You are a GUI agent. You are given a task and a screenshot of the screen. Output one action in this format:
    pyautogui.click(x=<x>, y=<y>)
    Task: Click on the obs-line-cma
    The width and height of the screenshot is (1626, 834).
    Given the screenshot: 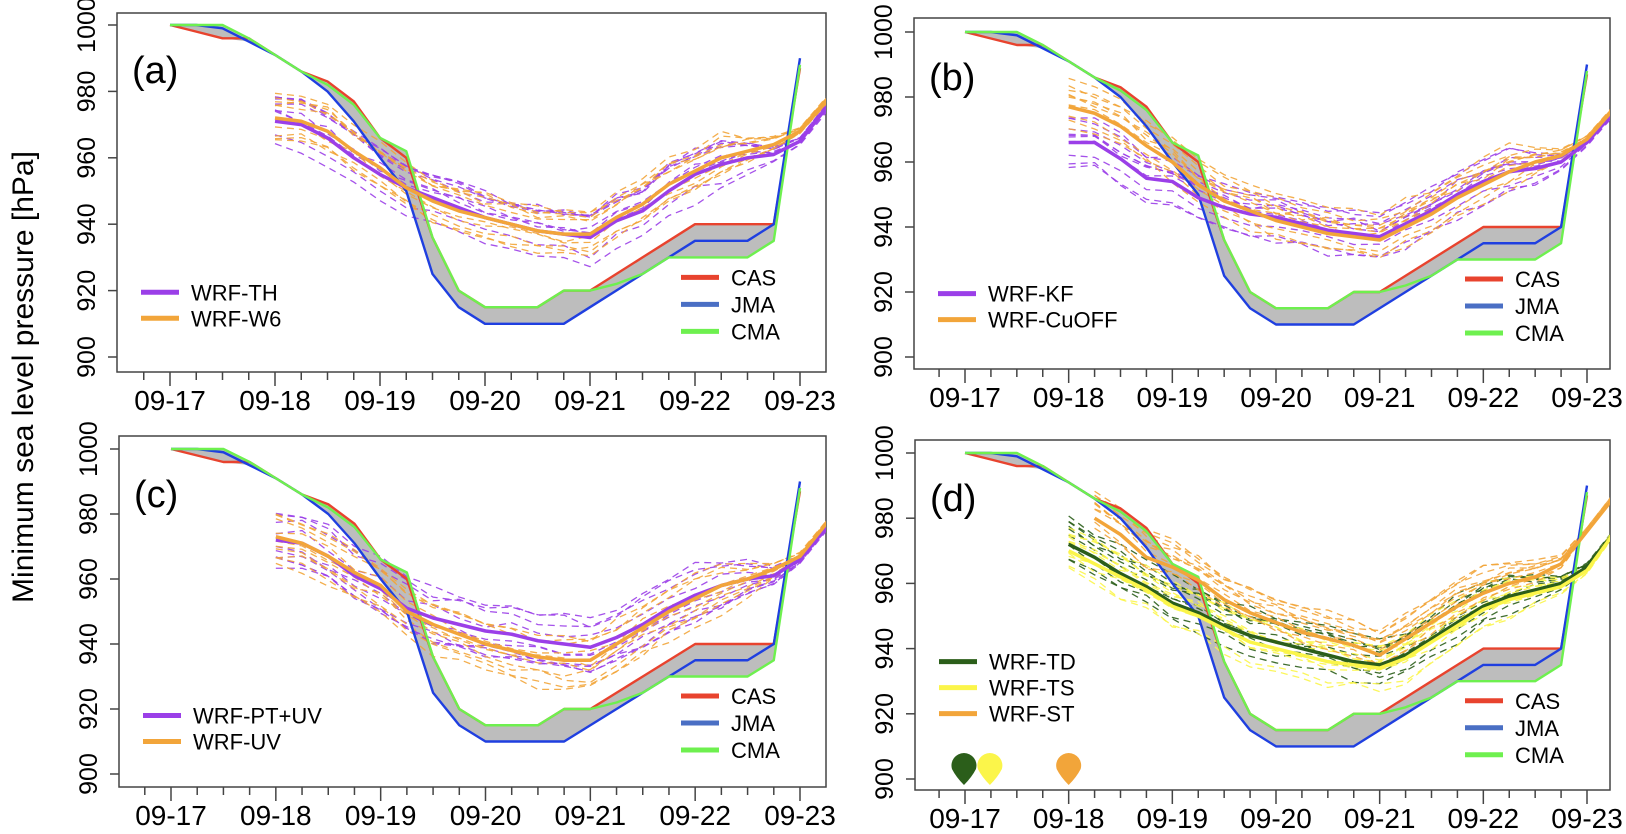 What is the action you would take?
    pyautogui.click(x=486, y=166)
    